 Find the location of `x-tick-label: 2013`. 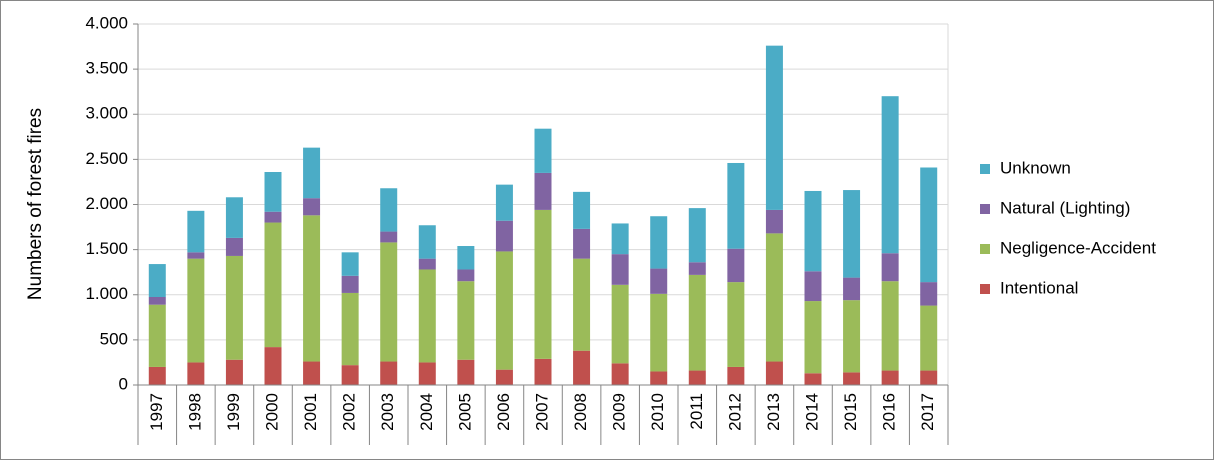

x-tick-label: 2013 is located at coordinates (773, 412).